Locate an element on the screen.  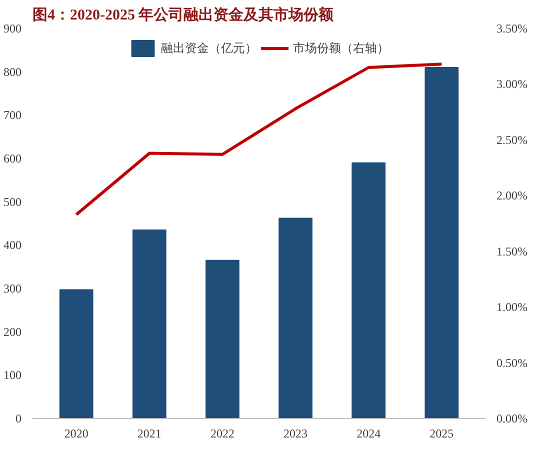
y2-tick-label: 0.50% is located at coordinates (512, 363).